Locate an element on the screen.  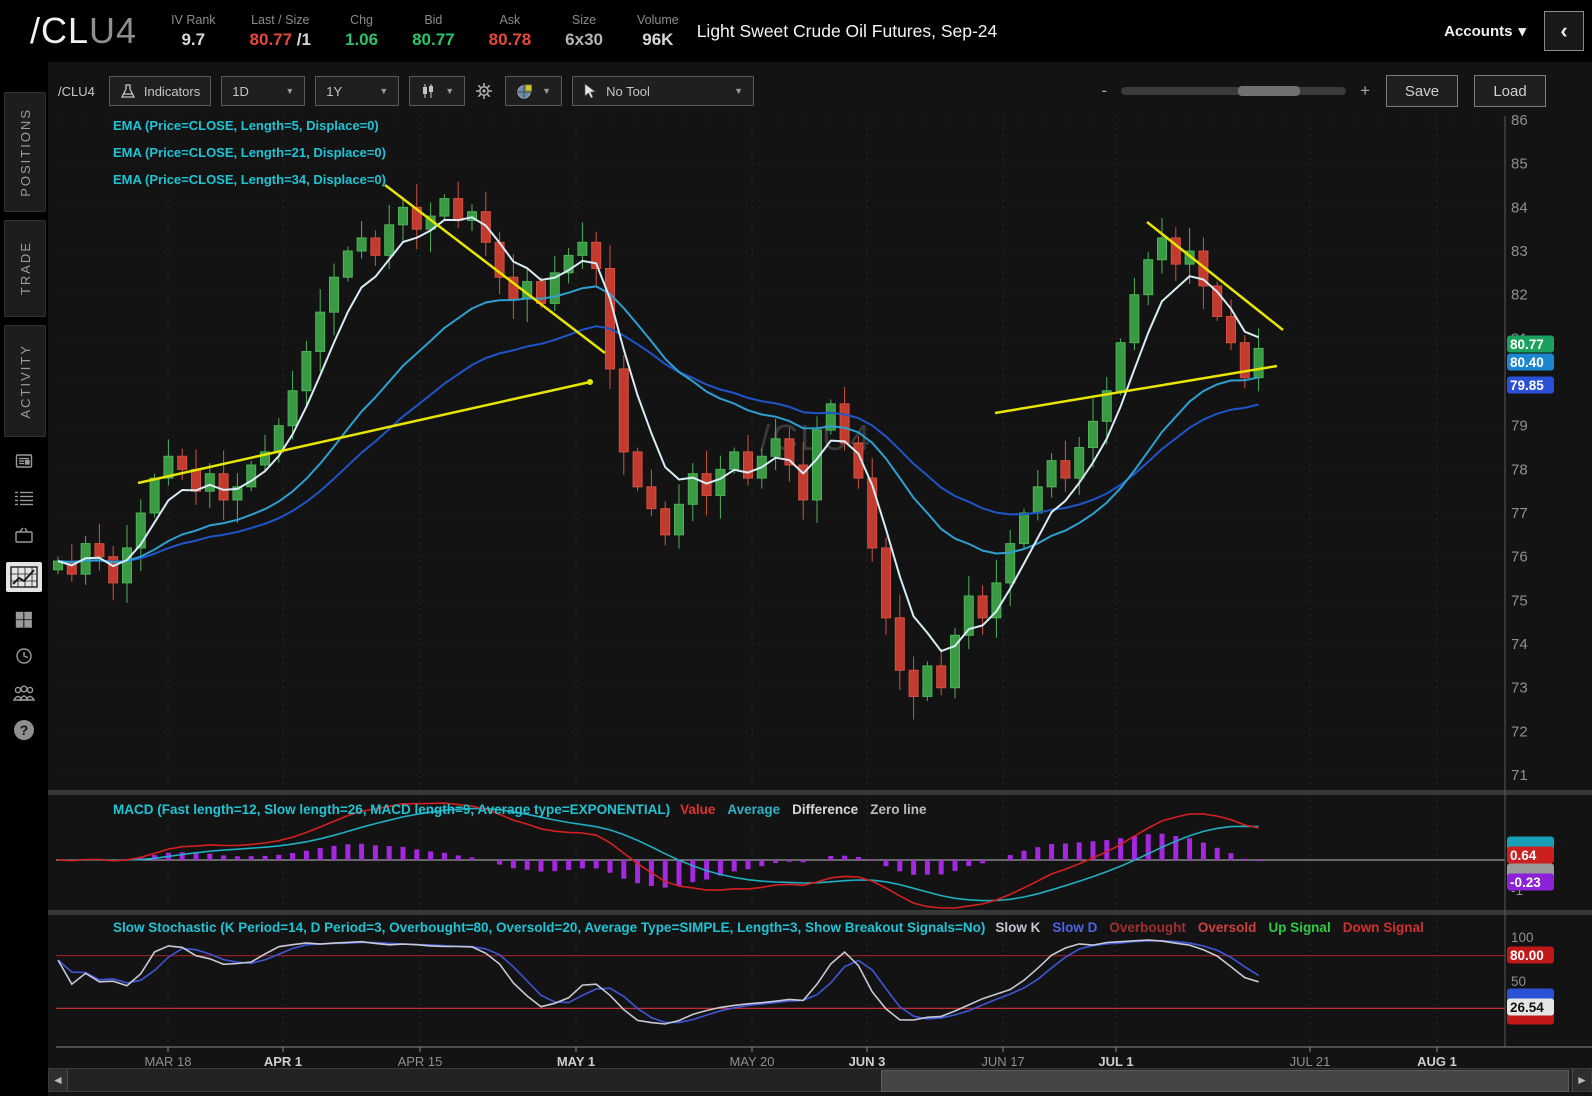
svg-text: 84 is located at coordinates (1519, 207).